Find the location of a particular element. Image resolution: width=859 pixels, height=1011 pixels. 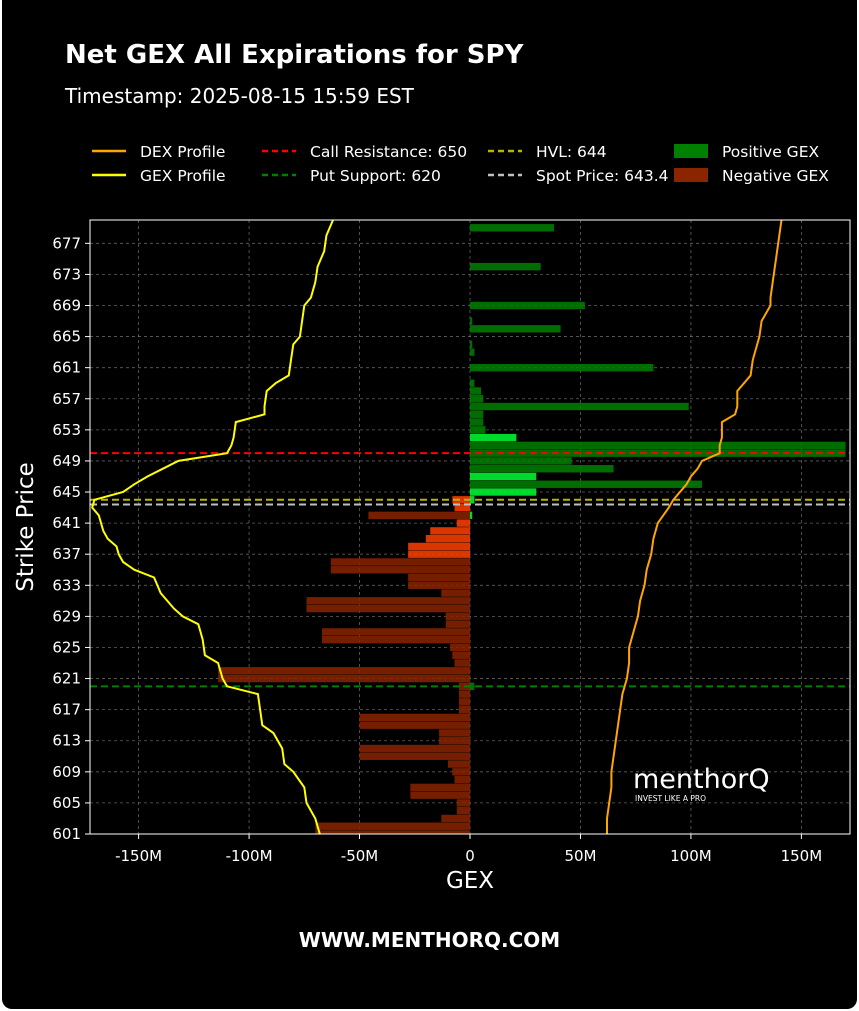

y-tick-label: 637 is located at coordinates (66, 554).